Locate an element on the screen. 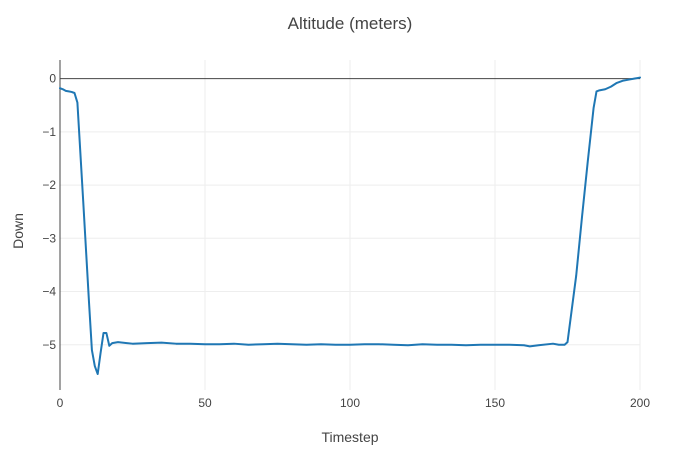  y-axis-label: Down is located at coordinates (18, 231).